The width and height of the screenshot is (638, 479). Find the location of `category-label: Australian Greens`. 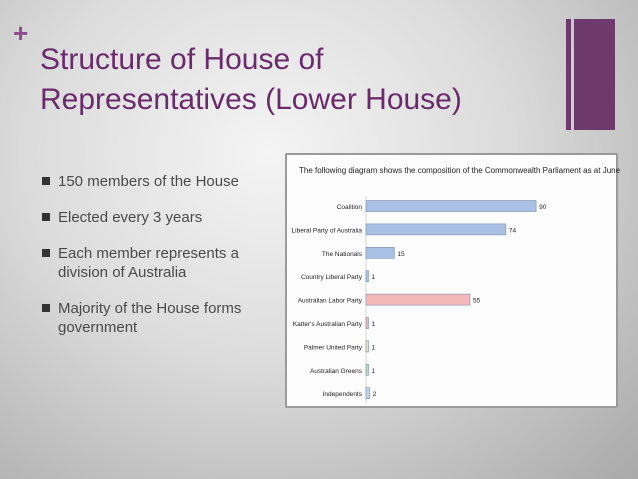

category-label: Australian Greens is located at coordinates (336, 371).